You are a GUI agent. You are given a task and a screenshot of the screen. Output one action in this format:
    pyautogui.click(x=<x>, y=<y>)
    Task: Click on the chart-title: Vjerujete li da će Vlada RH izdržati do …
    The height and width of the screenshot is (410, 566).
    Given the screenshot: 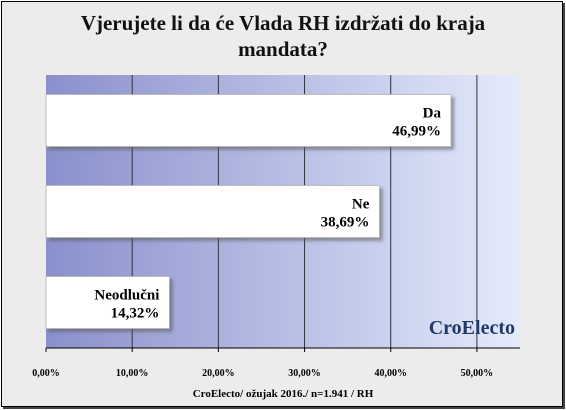 What is the action you would take?
    pyautogui.click(x=283, y=36)
    